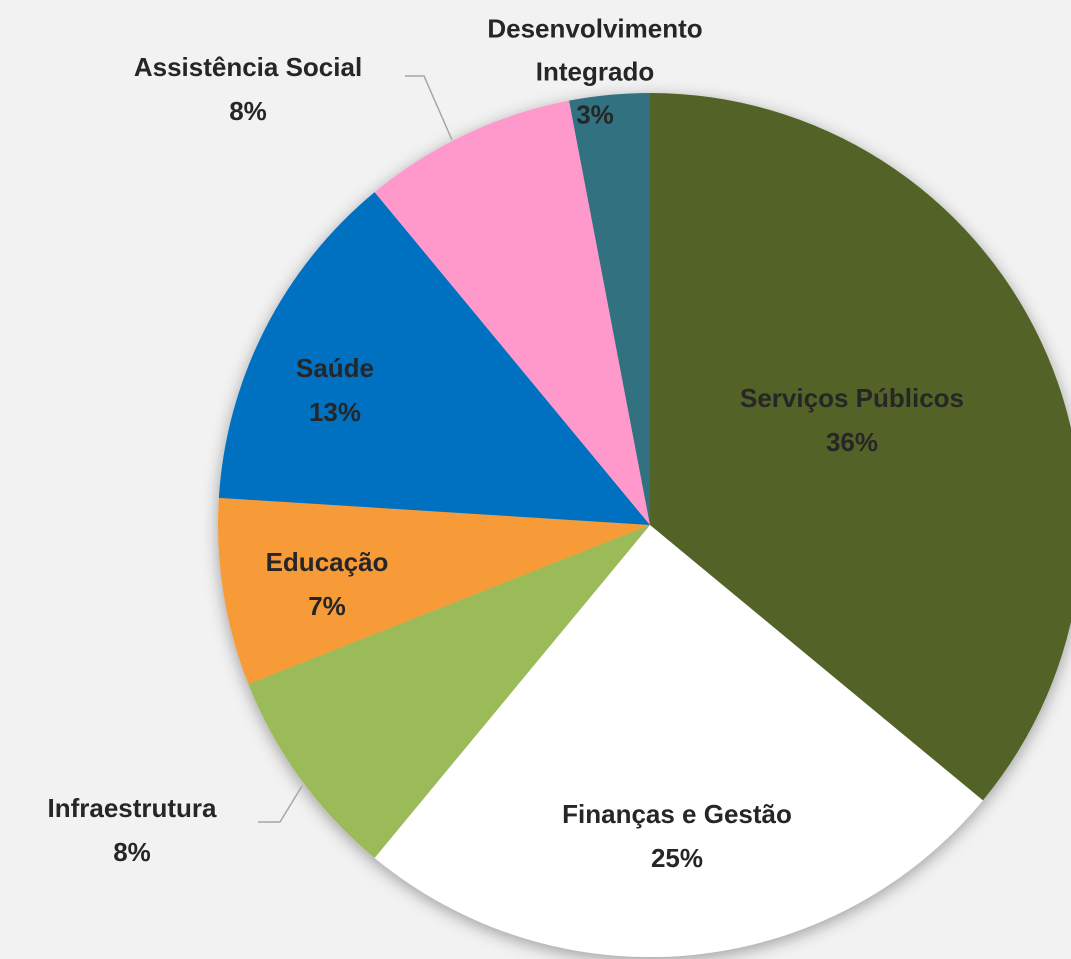 This screenshot has width=1071, height=959. Describe the element at coordinates (852, 398) in the screenshot. I see `category-label: Serviços Públicos` at that location.